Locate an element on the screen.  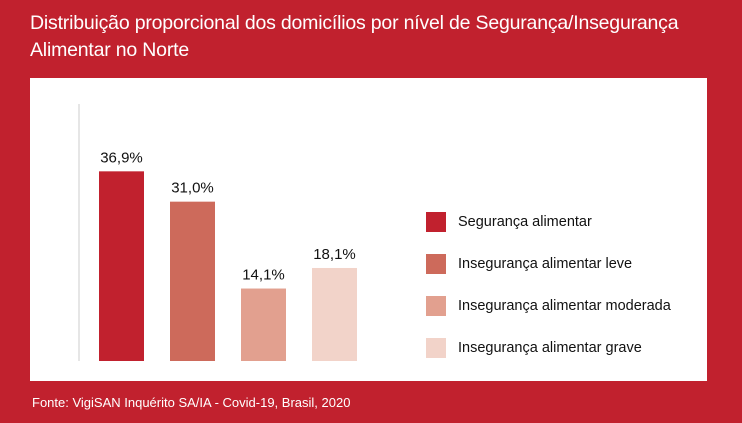
legend-label: Segurança alimentar is located at coordinates (525, 222).